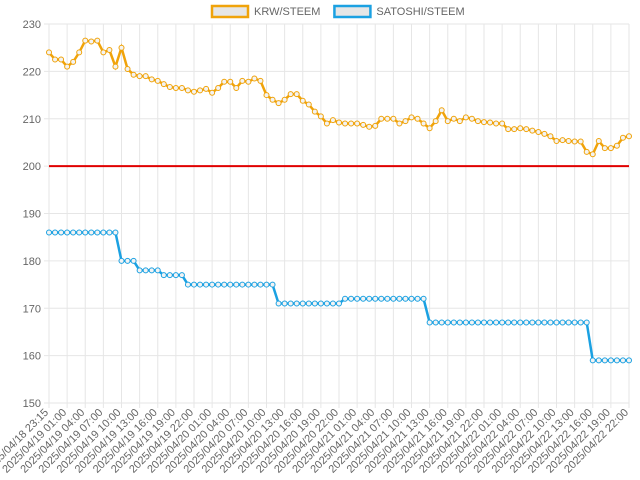 The width and height of the screenshot is (640, 480). Describe the element at coordinates (352, 11) in the screenshot. I see `legend-swatch` at that location.